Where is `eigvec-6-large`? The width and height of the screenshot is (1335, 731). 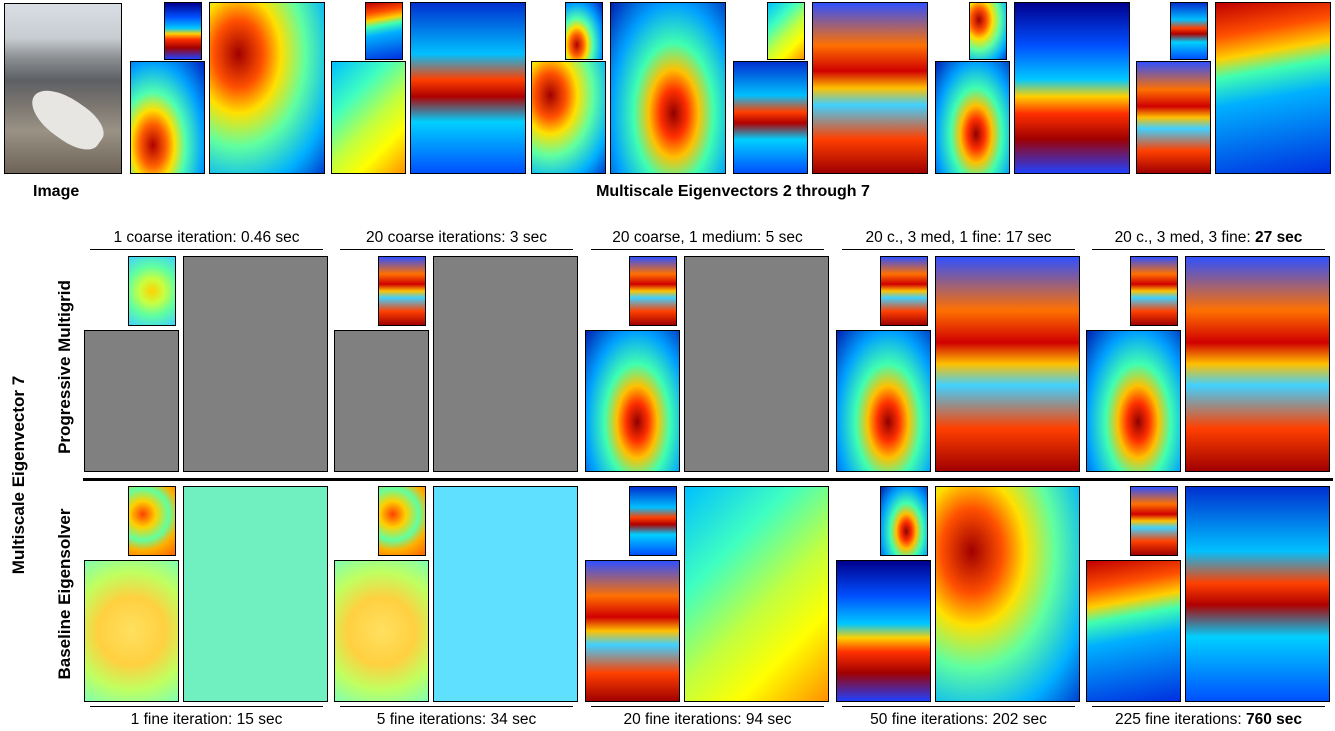
eigvec-6-large is located at coordinates (1072, 88).